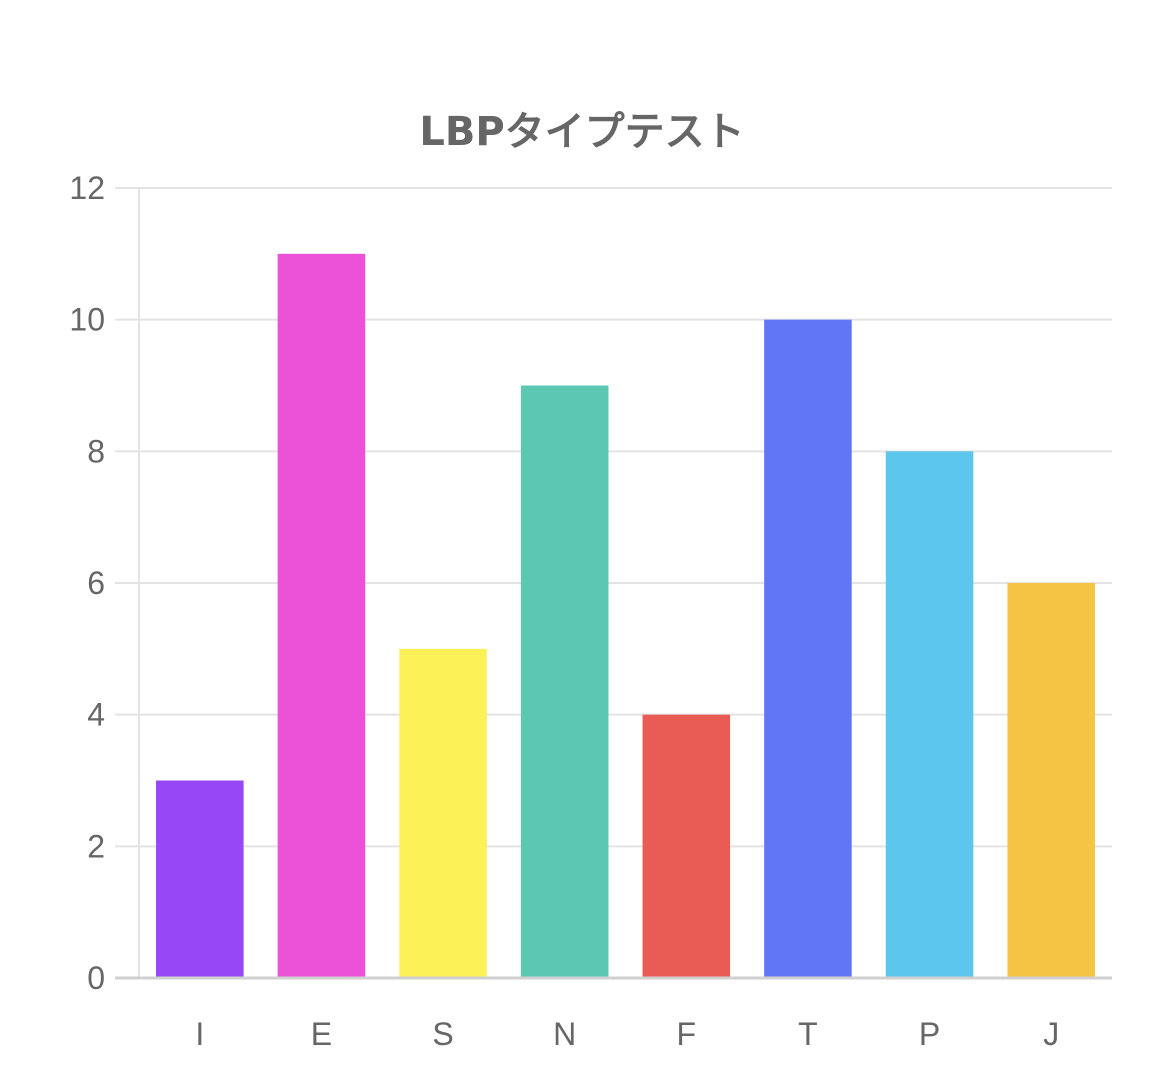  I want to click on x-tick-label: E, so click(321, 1034).